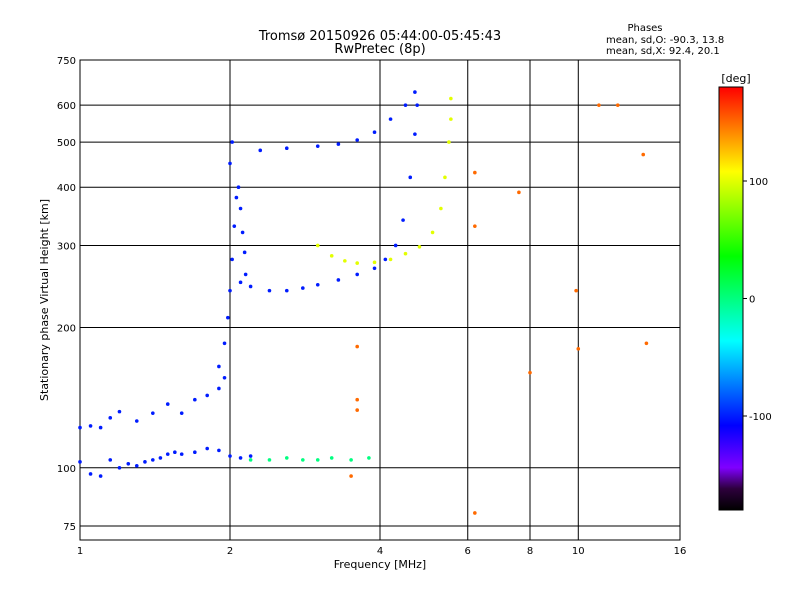 This screenshot has width=800, height=600. Describe the element at coordinates (66, 188) in the screenshot. I see `y-tick-label: 400` at that location.